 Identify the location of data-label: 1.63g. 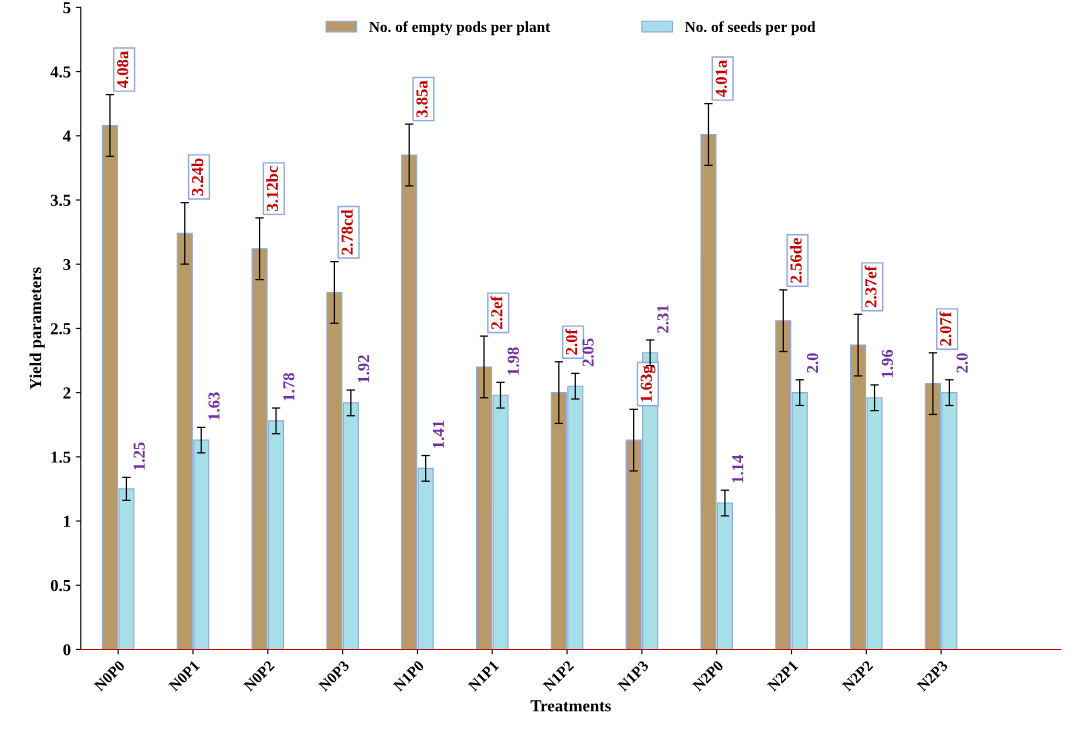
(648, 383).